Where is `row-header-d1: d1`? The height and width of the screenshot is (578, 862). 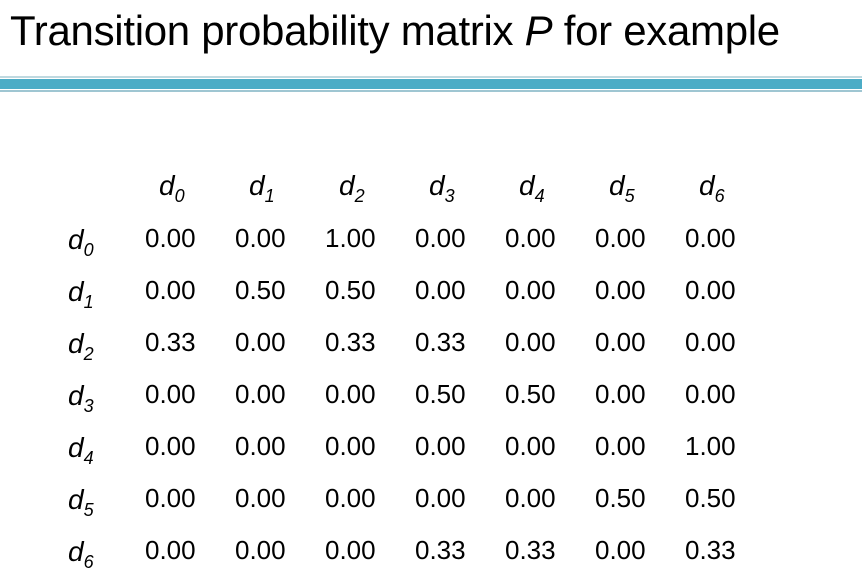
row-header-d1: d1 is located at coordinates (81, 297).